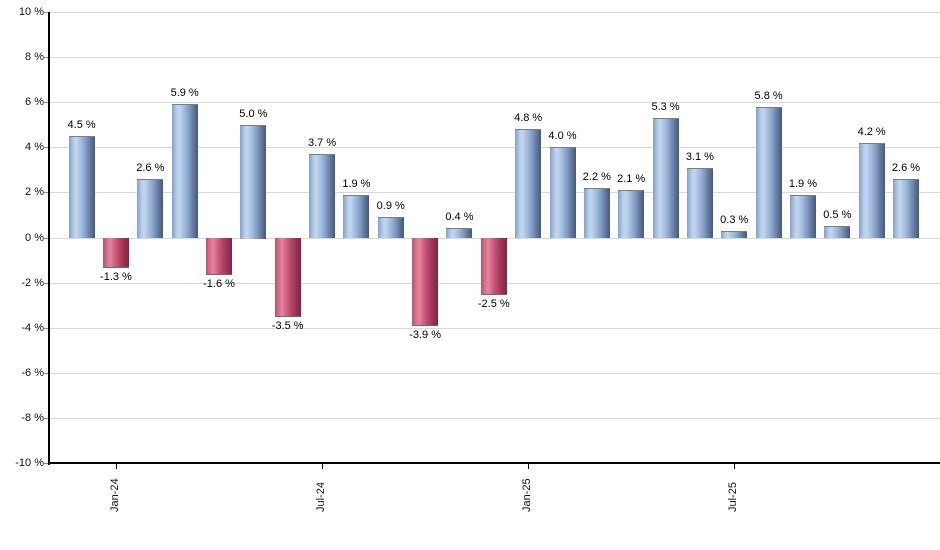  What do you see at coordinates (114, 495) in the screenshot?
I see `x-tick-label: Jan-24` at bounding box center [114, 495].